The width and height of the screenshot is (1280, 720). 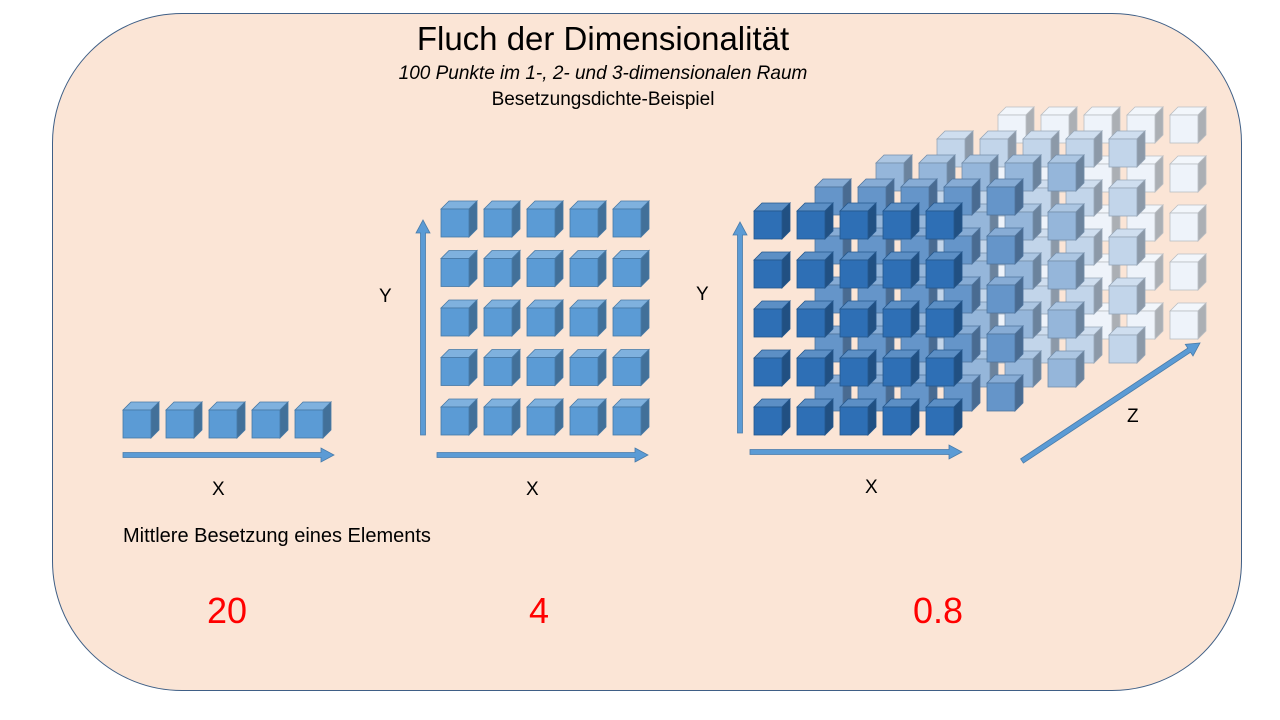 What do you see at coordinates (938, 610) in the screenshot?
I see `occupancy-value-3d: 0.8` at bounding box center [938, 610].